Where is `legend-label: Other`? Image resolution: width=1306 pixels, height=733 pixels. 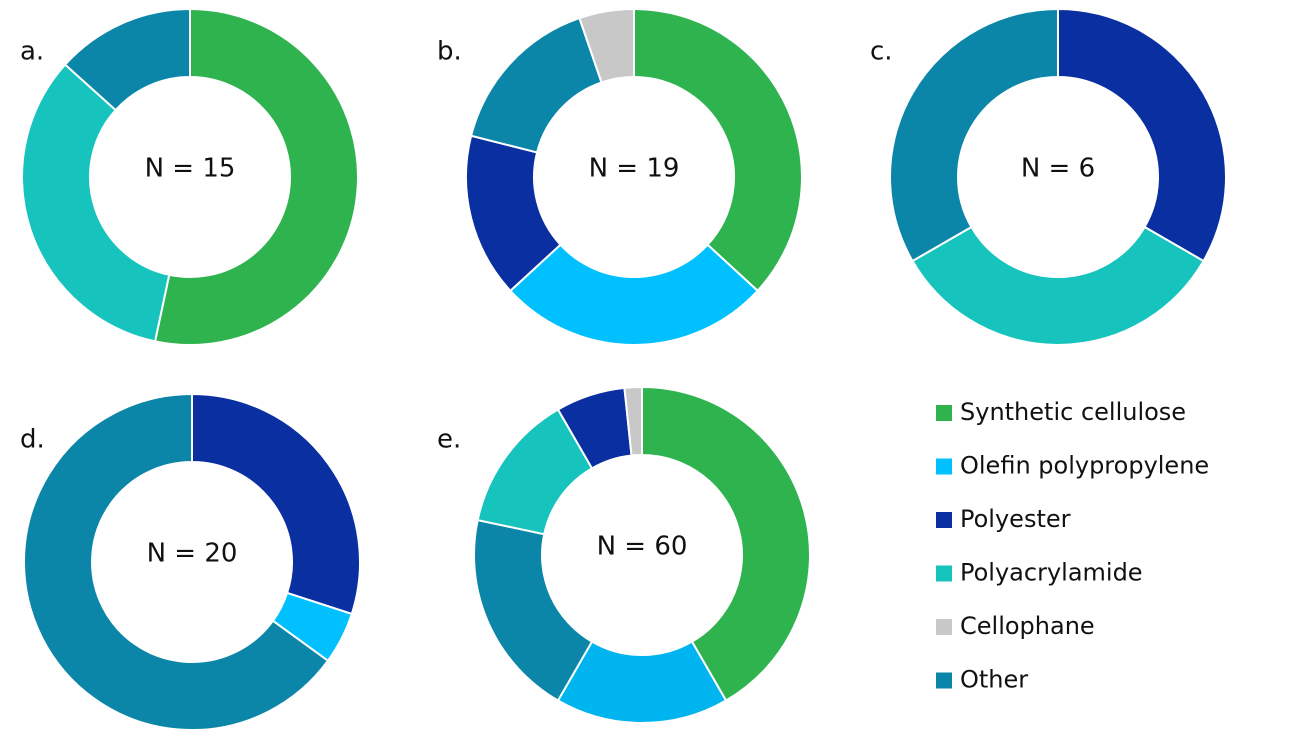 legend-label: Other is located at coordinates (994, 680).